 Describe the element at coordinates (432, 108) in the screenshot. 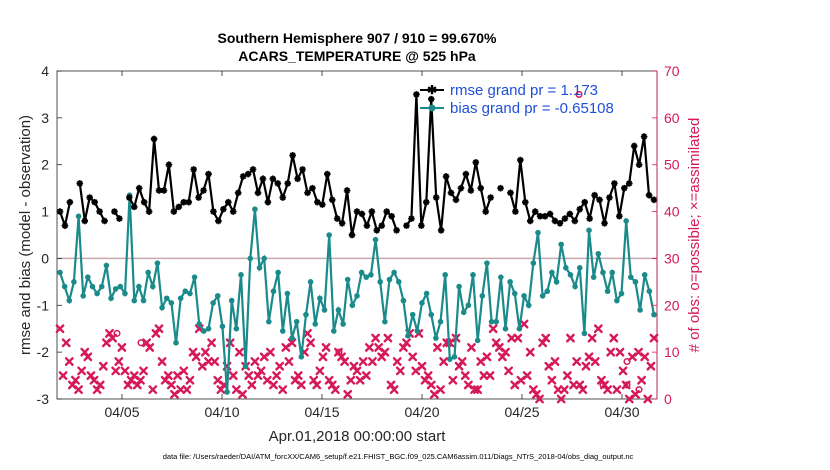

I see `legend-bias-circle-icon` at that location.